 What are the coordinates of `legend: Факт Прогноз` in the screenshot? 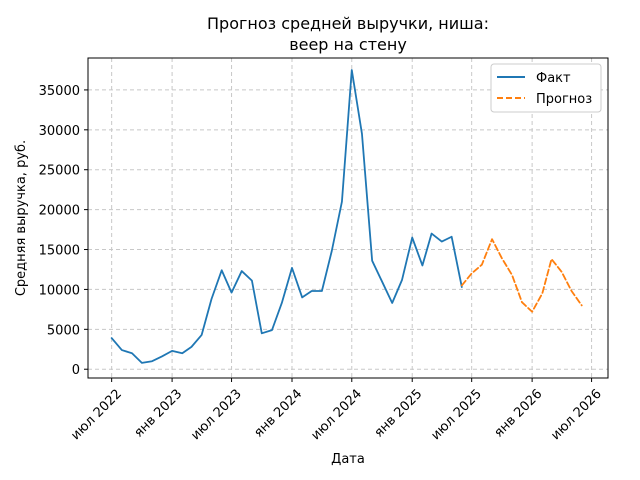 It's located at (546, 88).